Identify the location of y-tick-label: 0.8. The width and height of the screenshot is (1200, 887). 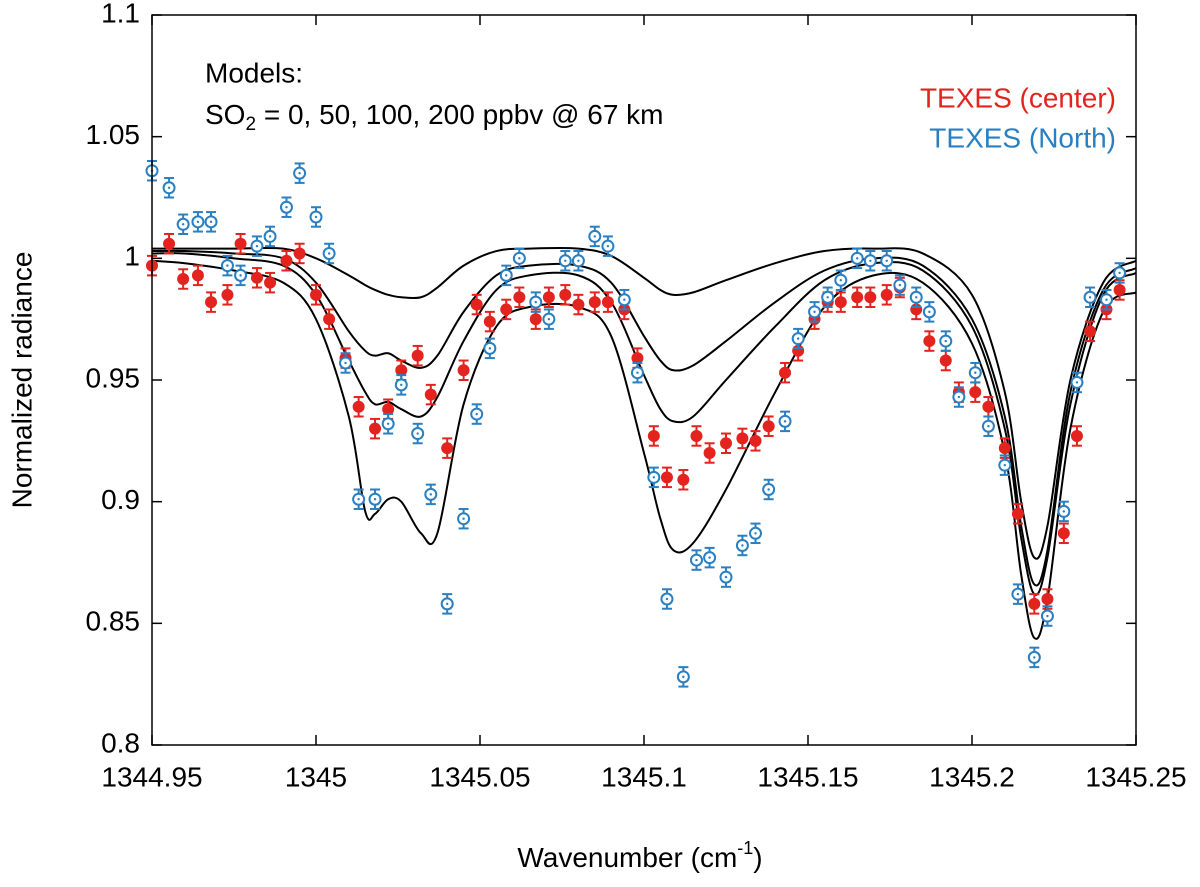
(120, 742).